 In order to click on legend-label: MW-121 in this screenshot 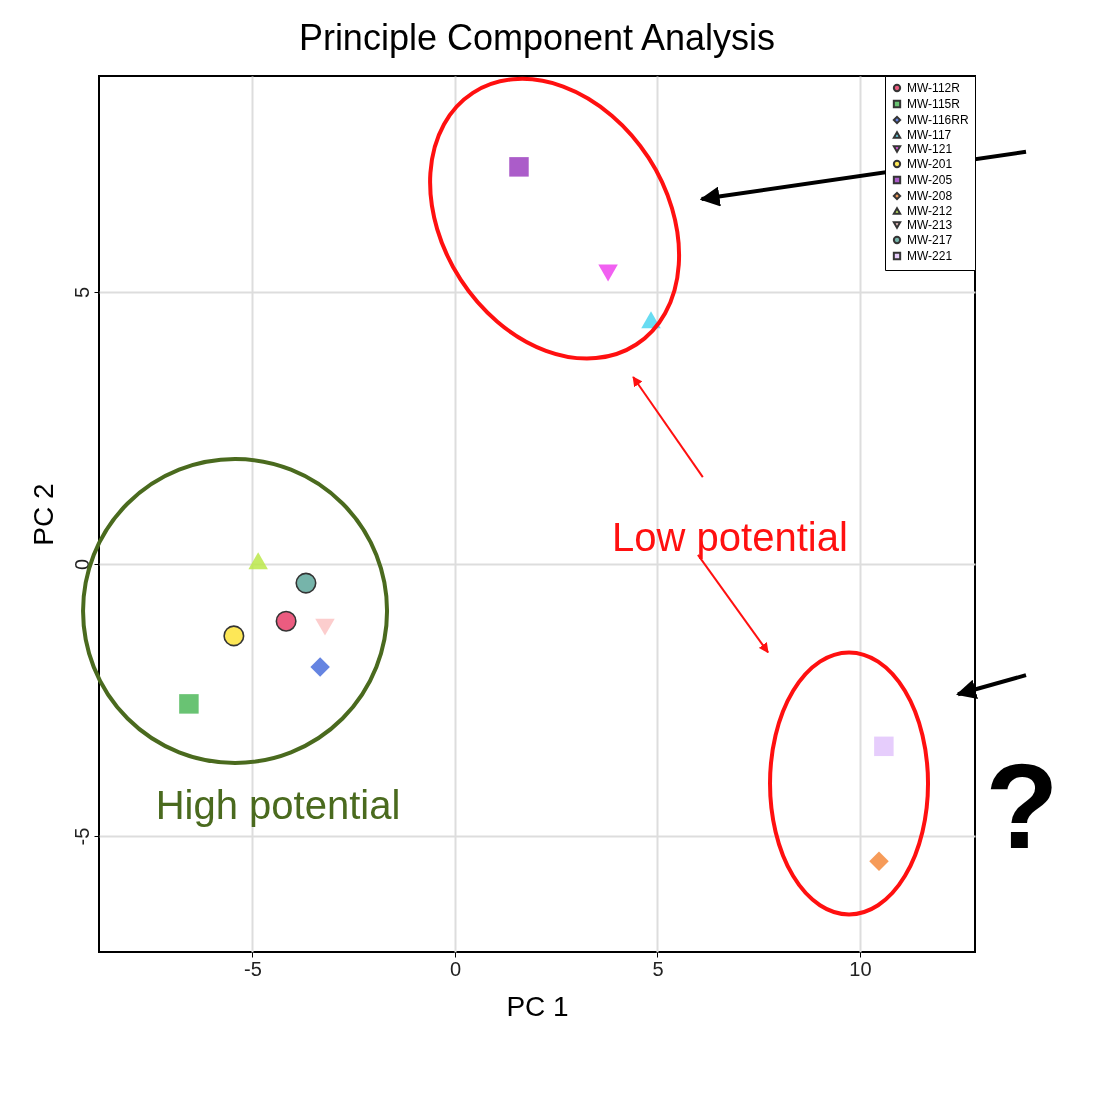, I will do `click(930, 149)`.